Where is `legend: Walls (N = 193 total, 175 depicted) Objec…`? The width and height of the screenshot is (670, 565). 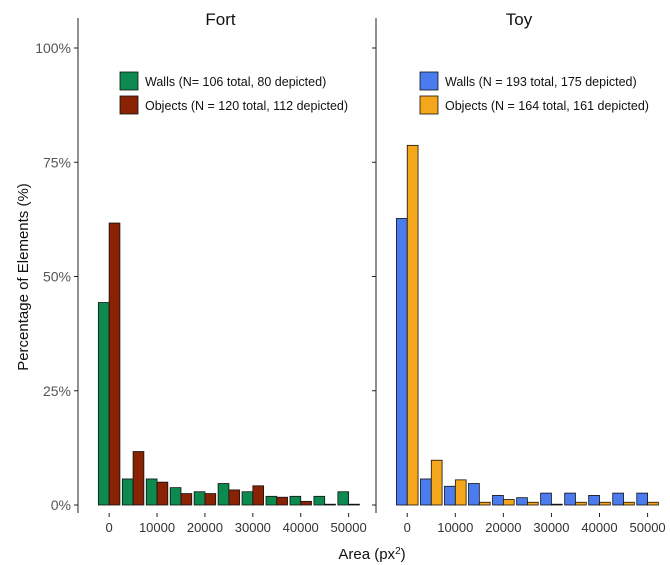 legend: Walls (N = 193 total, 175 depicted) Objec… is located at coordinates (534, 93).